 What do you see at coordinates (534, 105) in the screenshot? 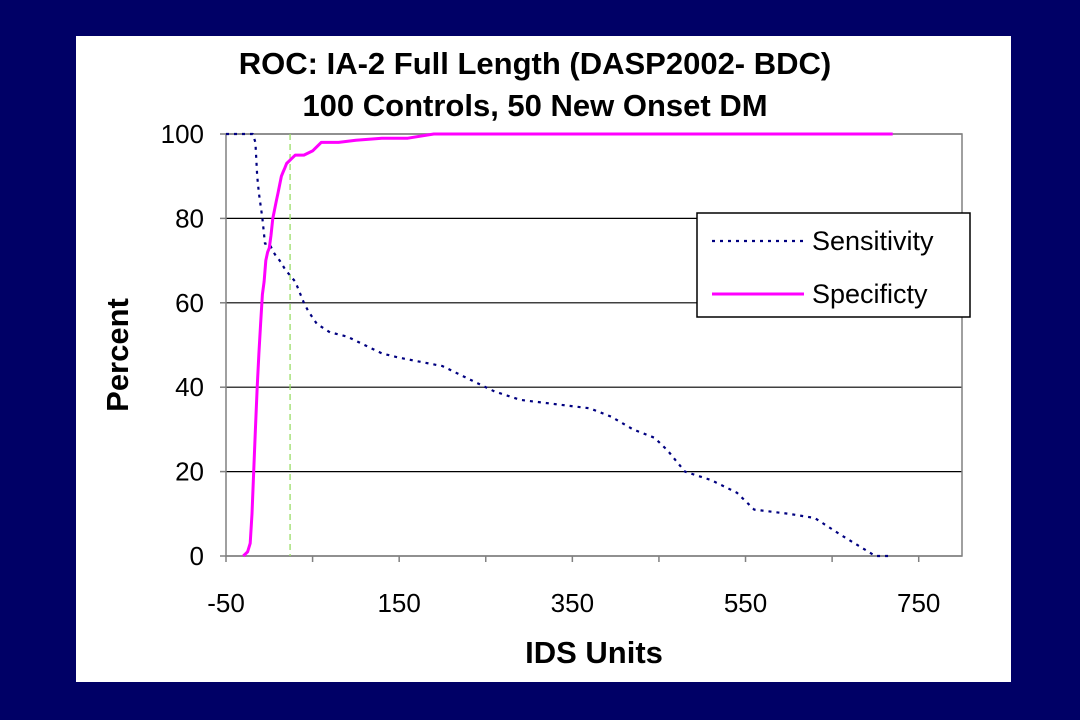
I see `chart-subtitle: 100 Controls, 50 New Onset DM` at bounding box center [534, 105].